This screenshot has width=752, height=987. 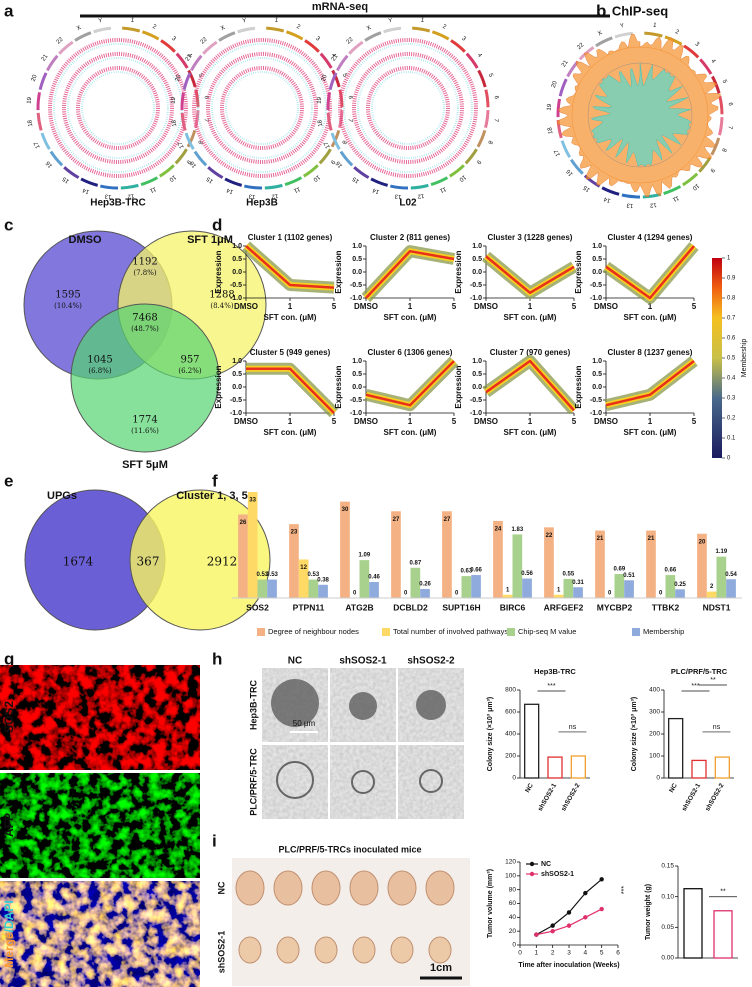 What do you see at coordinates (610, 594) in the screenshot?
I see `value-label: 0` at bounding box center [610, 594].